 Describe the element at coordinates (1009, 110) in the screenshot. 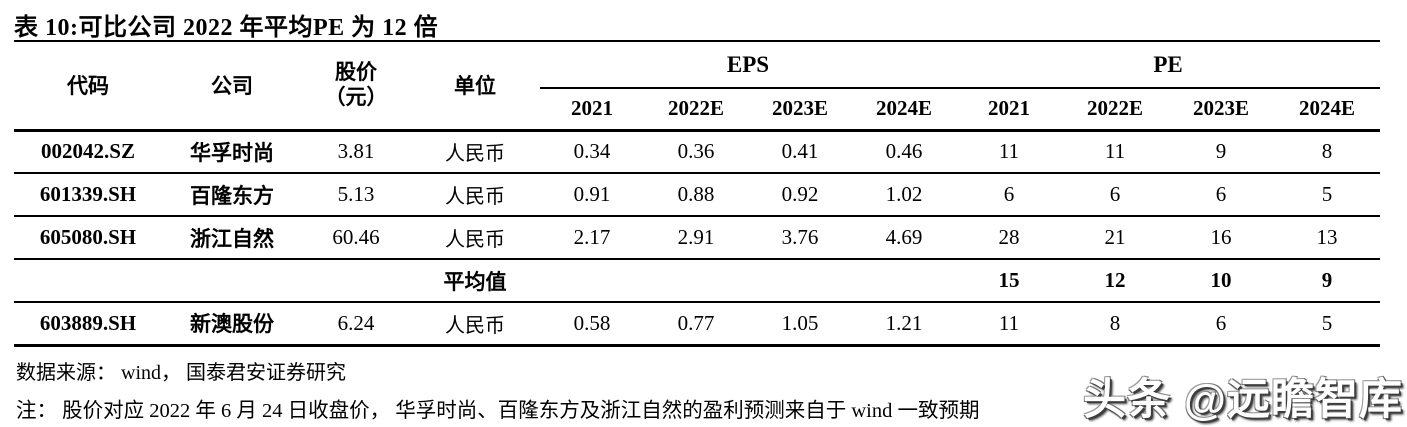

I see `header-pe-2021: 2021` at that location.